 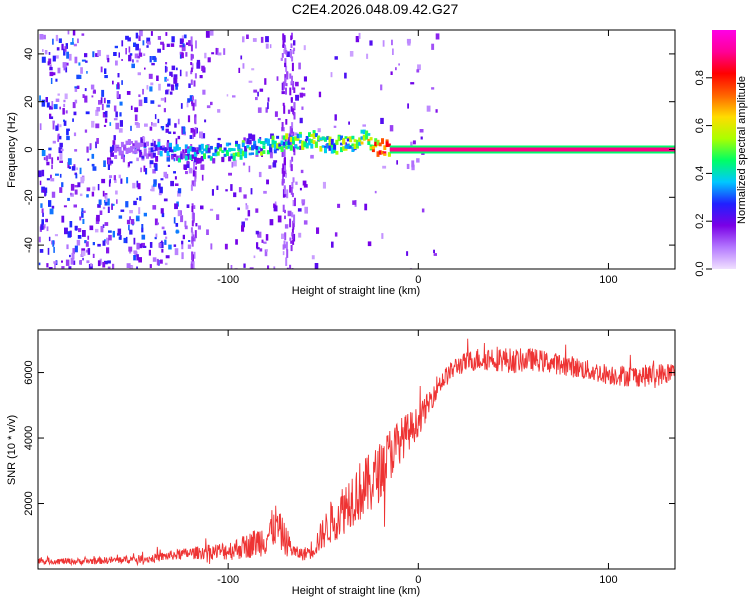 I want to click on colorbar-tick-label: 0.8, so click(x=700, y=77).